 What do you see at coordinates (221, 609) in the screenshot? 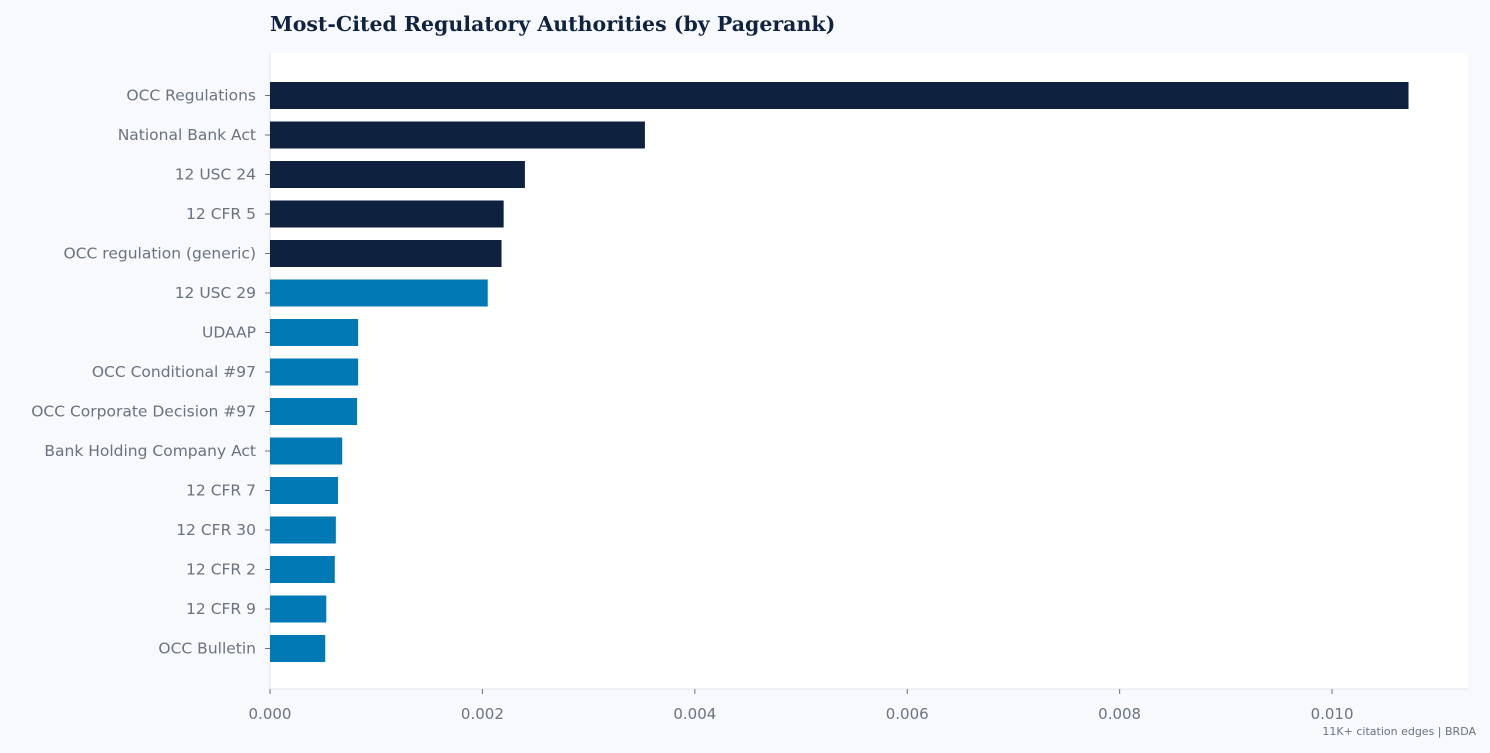
I see `y-tick-label: 12 CFR 9` at bounding box center [221, 609].